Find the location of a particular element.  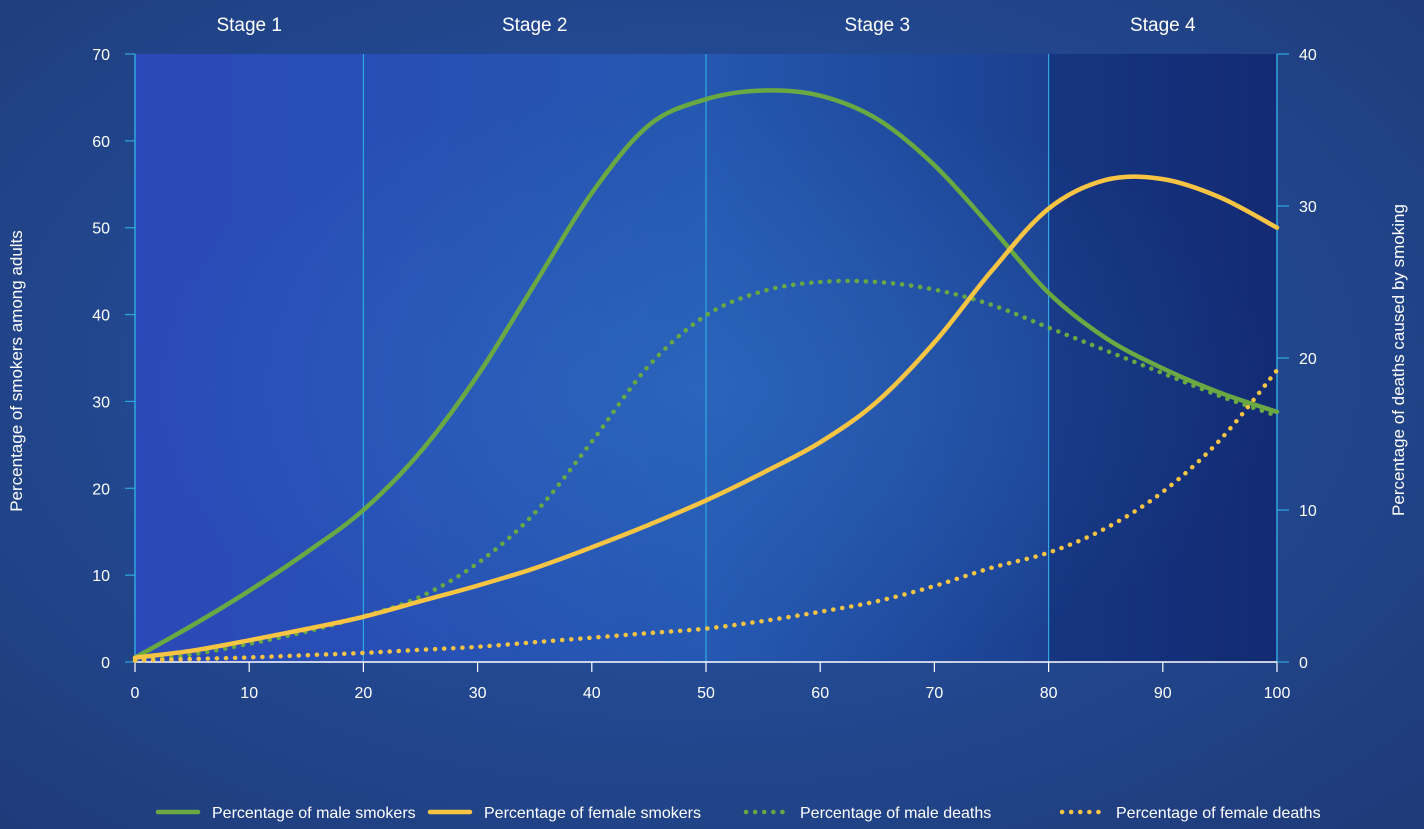

stage-label-2: Stage 2 is located at coordinates (535, 25).